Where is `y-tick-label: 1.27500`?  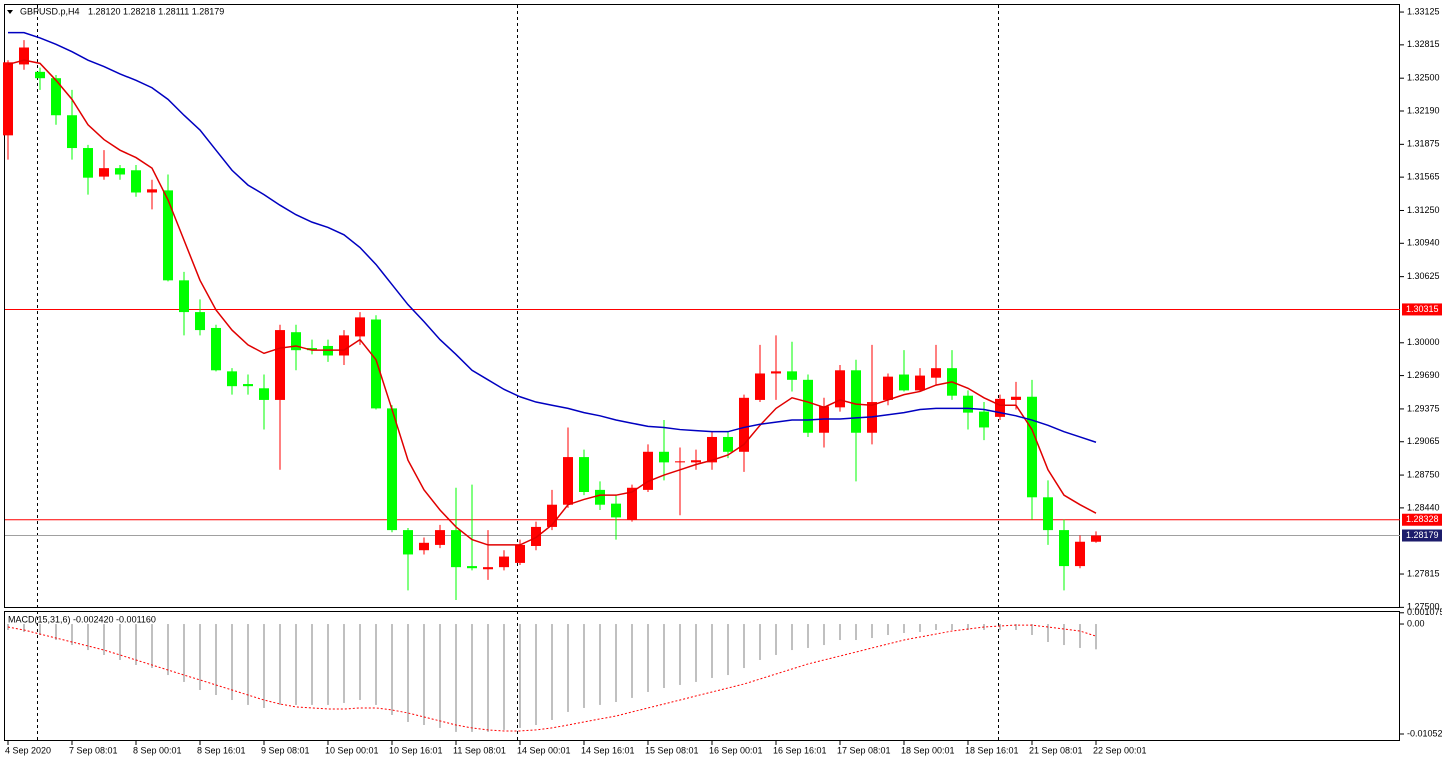 y-tick-label: 1.27500 is located at coordinates (1423, 607).